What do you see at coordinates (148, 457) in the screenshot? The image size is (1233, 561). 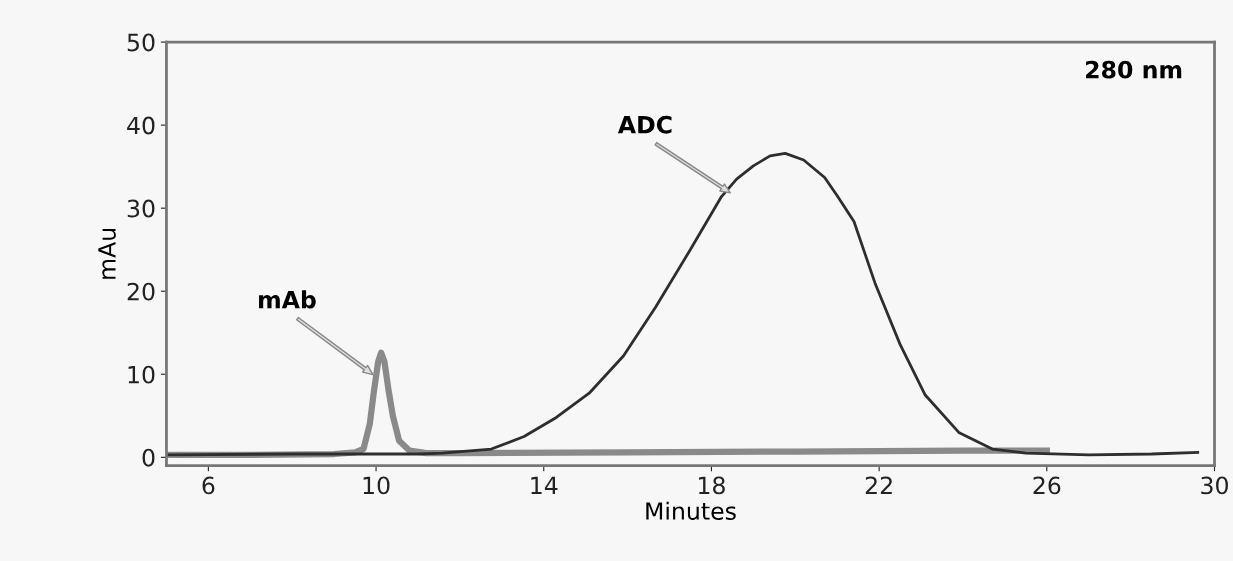 I see `y-tick-label: 0` at bounding box center [148, 457].